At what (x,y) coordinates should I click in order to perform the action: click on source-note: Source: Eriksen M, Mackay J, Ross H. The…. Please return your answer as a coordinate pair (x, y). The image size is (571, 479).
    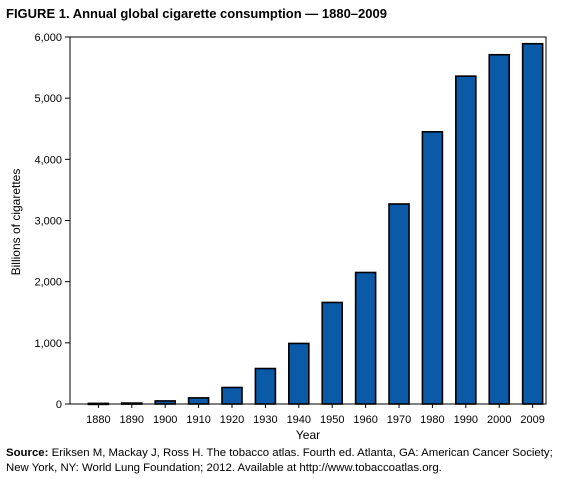
    Looking at the image, I should click on (286, 461).